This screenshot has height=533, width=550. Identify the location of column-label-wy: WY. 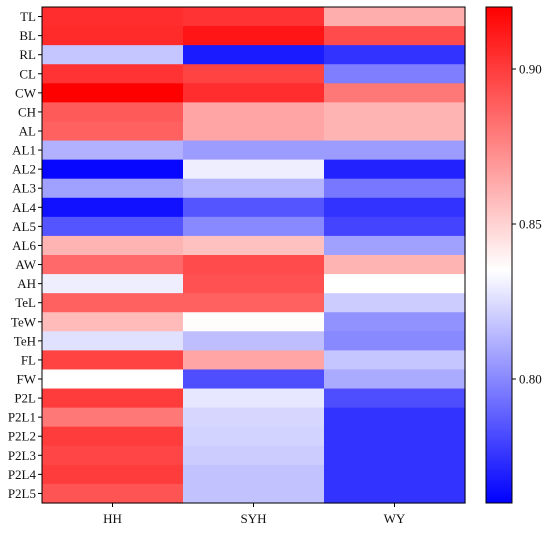
(395, 518).